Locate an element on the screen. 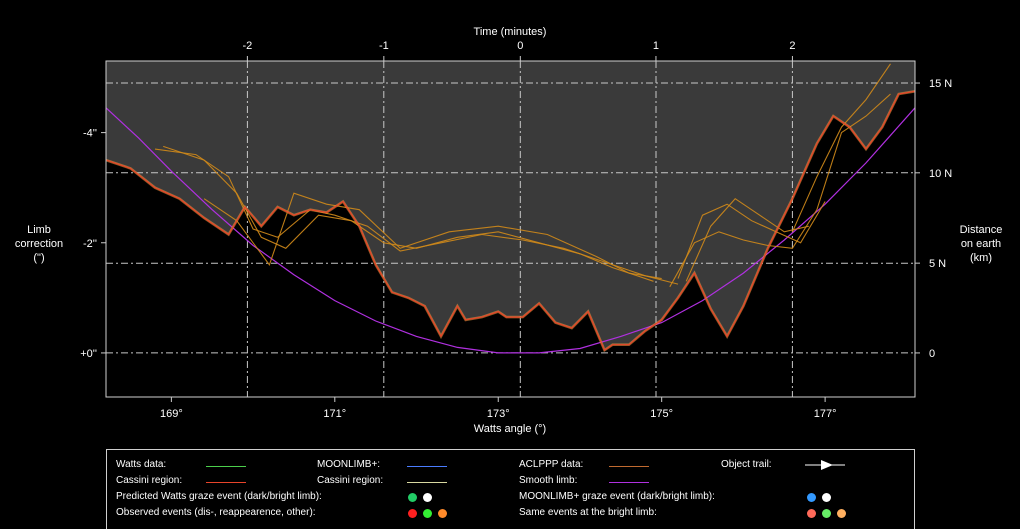 This screenshot has height=529, width=1020. x-tick-label: 177° is located at coordinates (825, 414).